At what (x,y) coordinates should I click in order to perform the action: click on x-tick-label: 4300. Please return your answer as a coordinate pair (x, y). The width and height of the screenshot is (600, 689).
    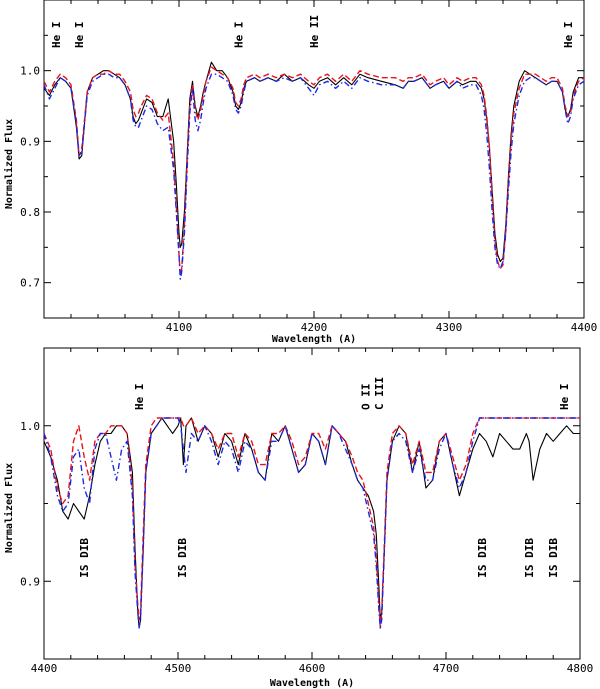
    Looking at the image, I should click on (449, 327).